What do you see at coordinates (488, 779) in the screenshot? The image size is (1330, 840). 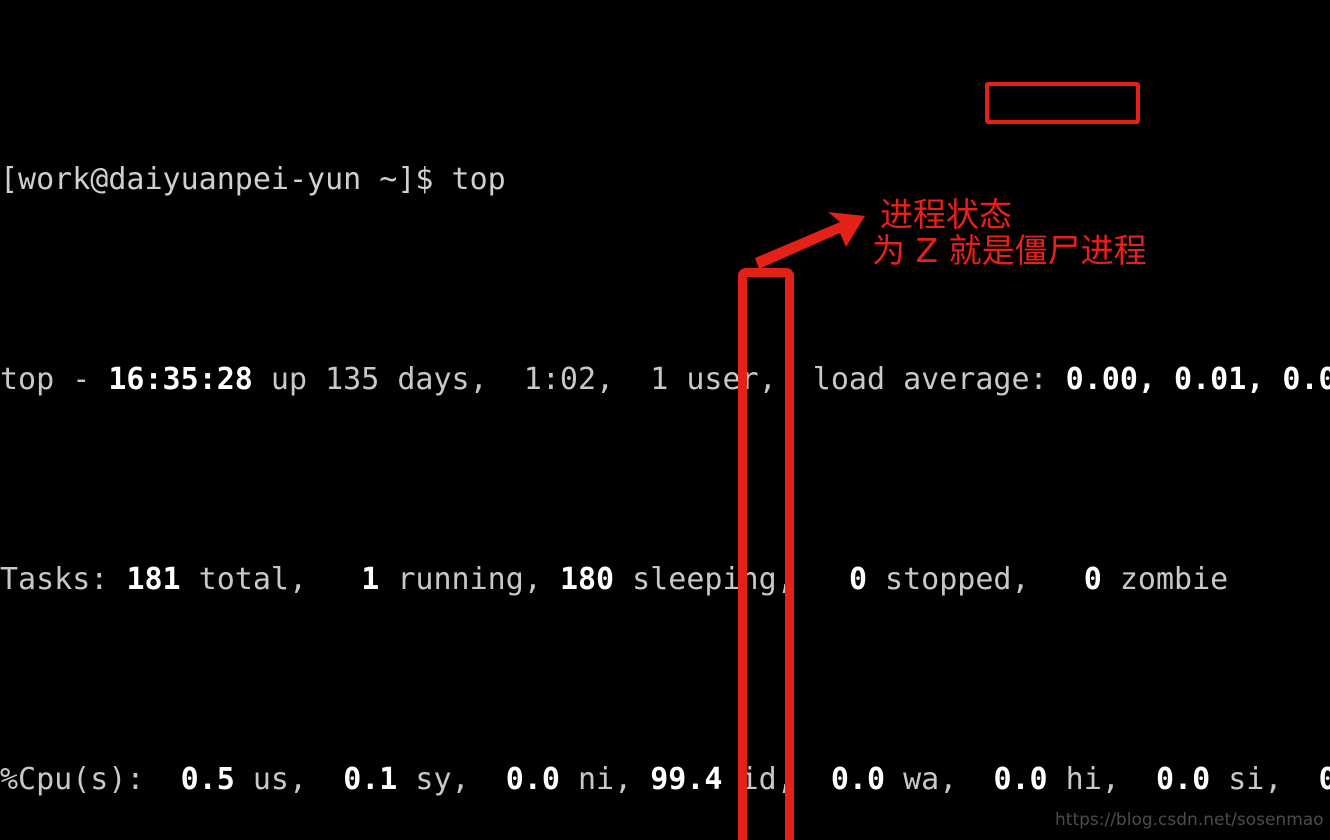 I see `cpu-ni-pad` at bounding box center [488, 779].